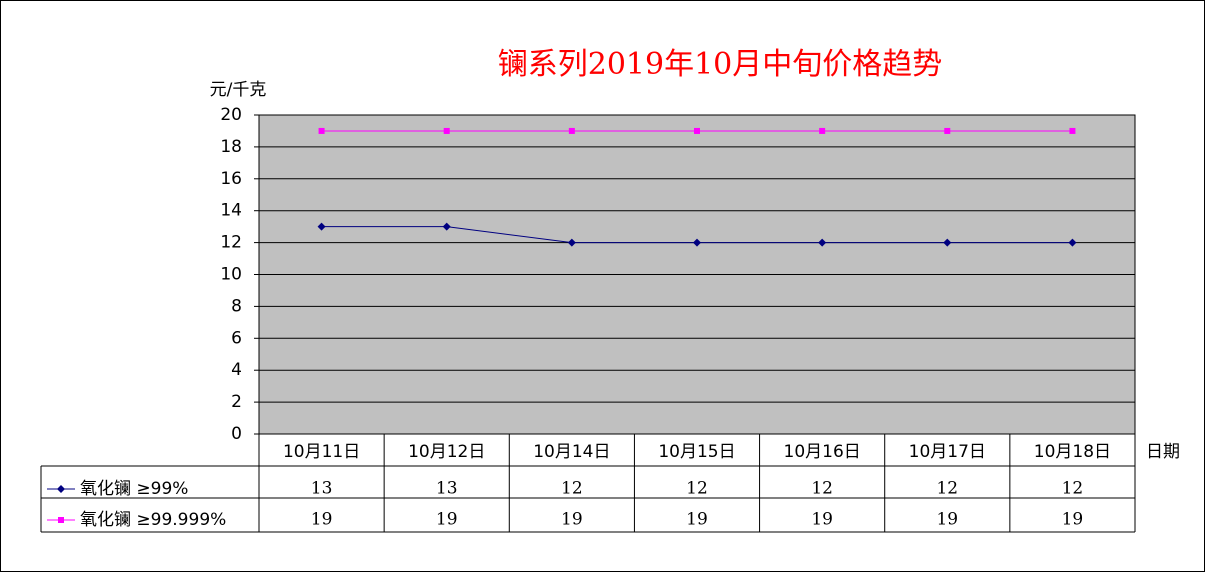 This screenshot has width=1206, height=573. Describe the element at coordinates (236, 370) in the screenshot. I see `y-tick-label: 4` at that location.